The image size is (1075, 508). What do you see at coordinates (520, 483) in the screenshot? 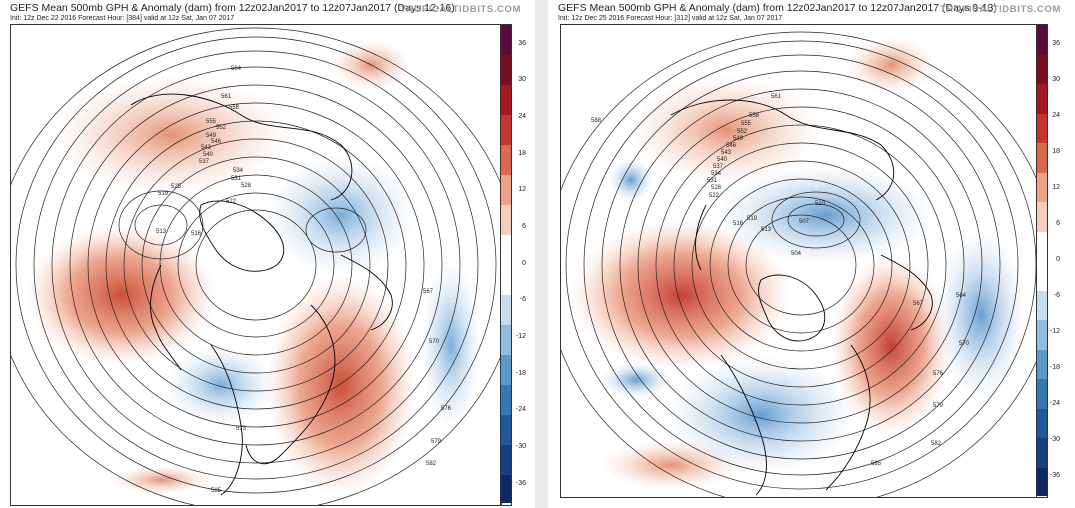
I see `colorbar-tick: -36` at bounding box center [520, 483].